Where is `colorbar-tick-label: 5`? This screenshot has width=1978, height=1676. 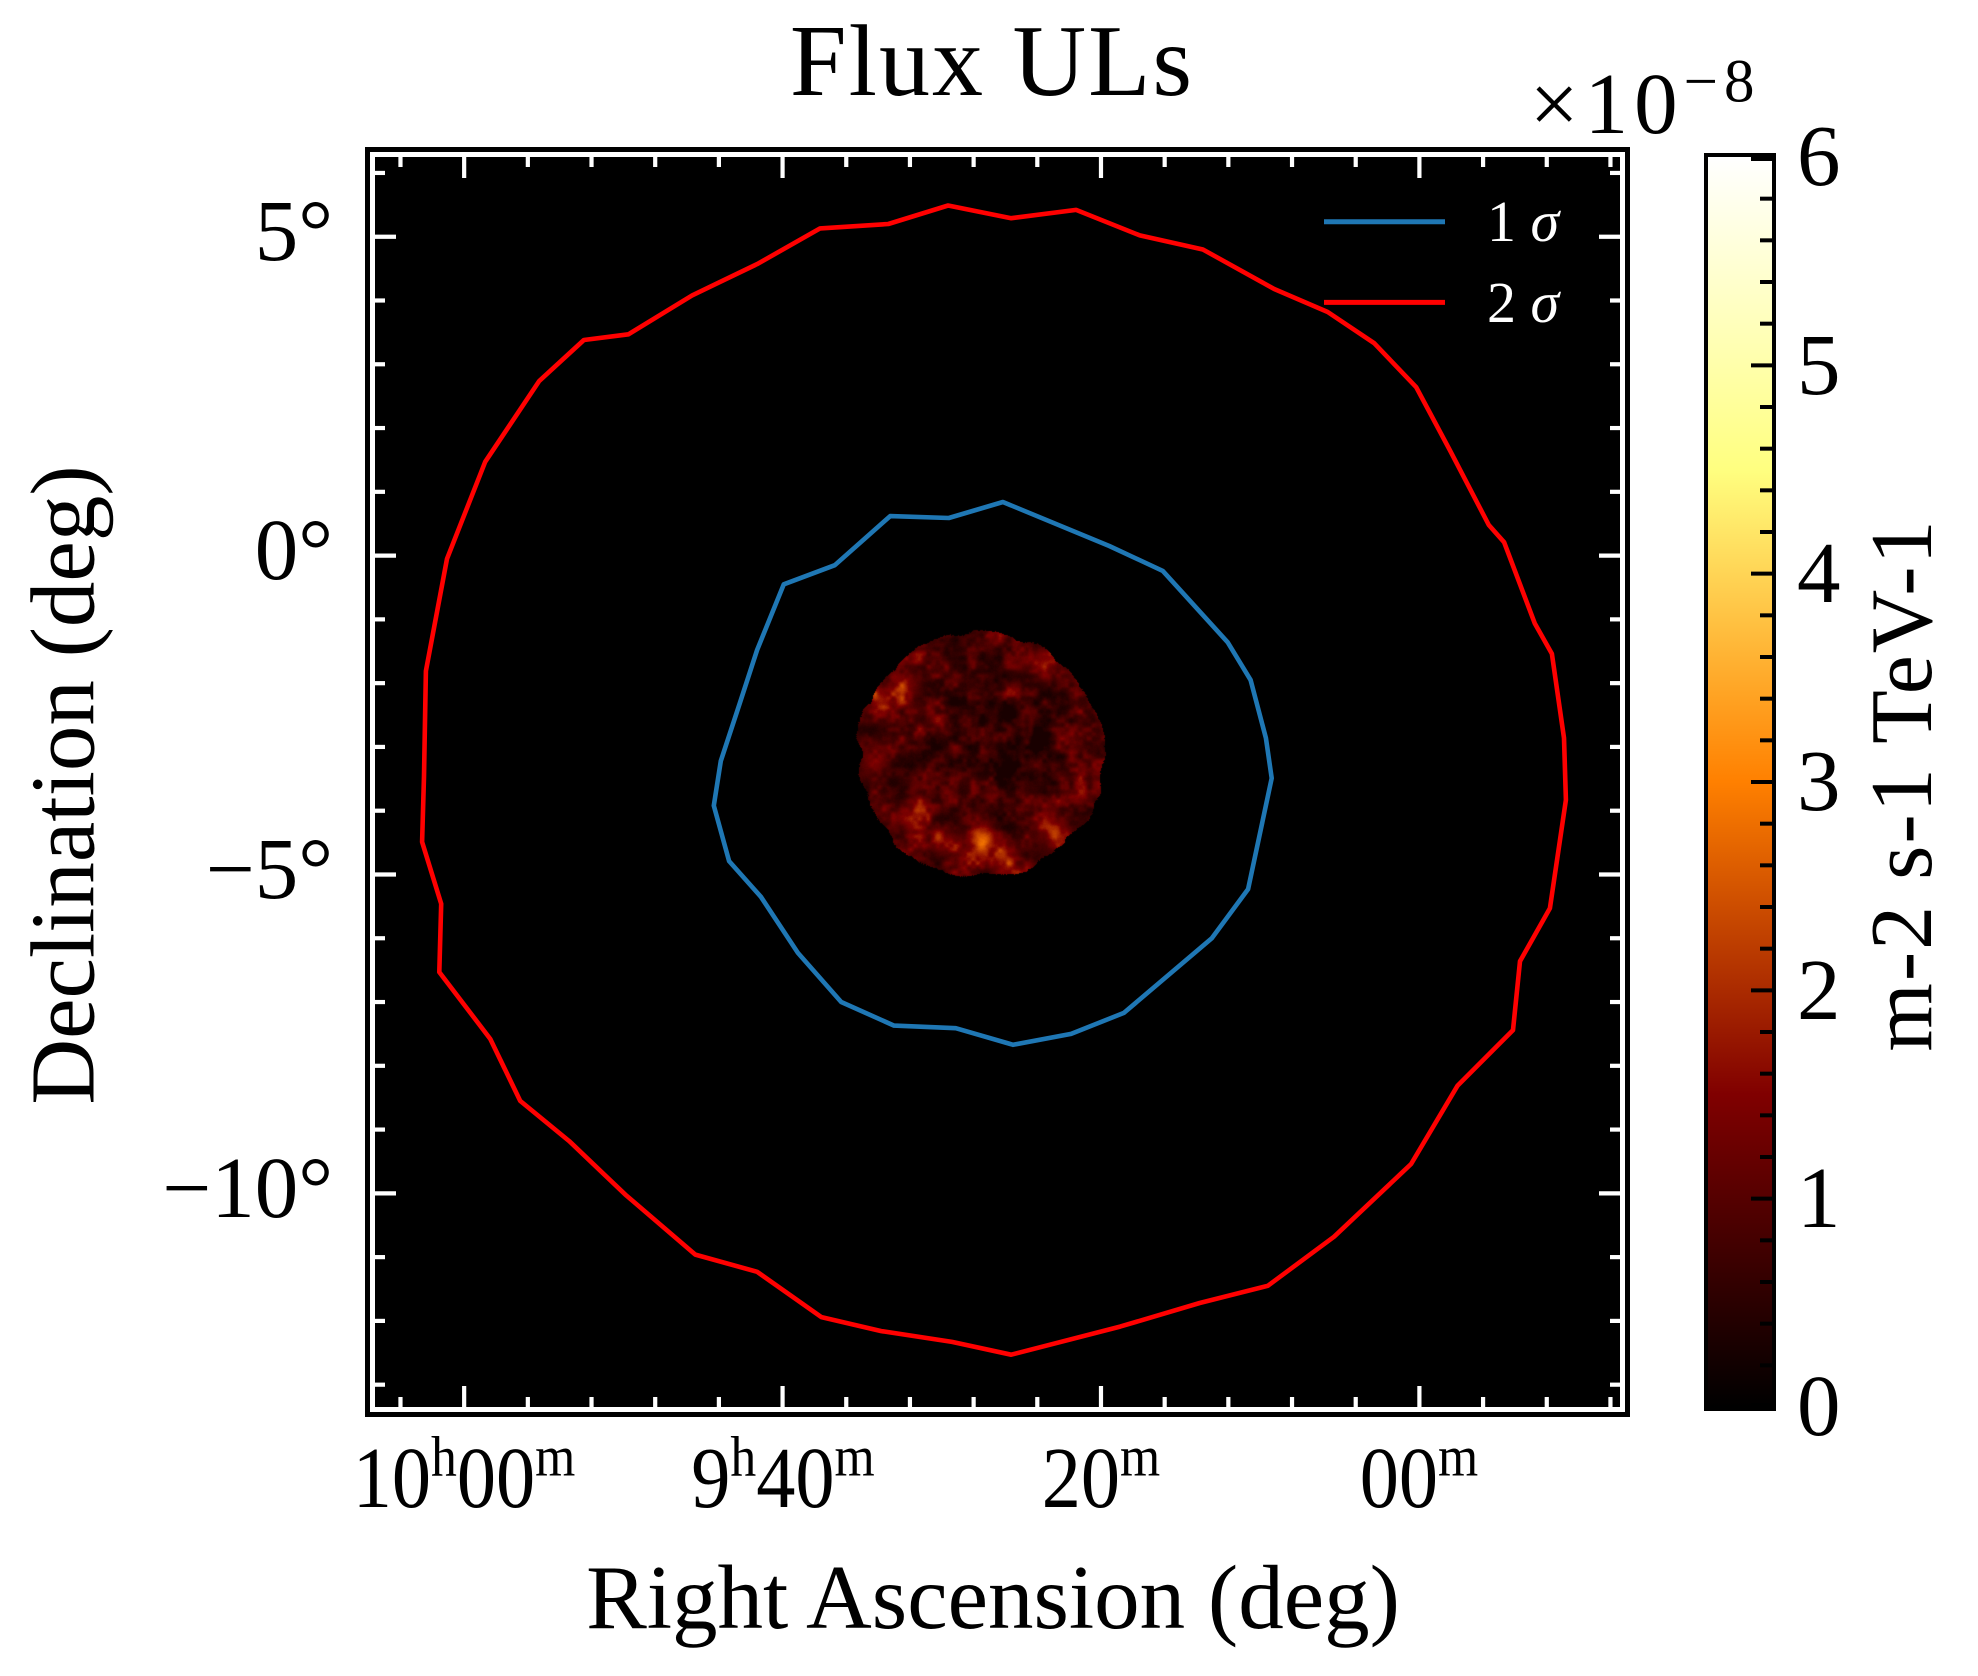 colorbar-tick-label: 5 is located at coordinates (1819, 364).